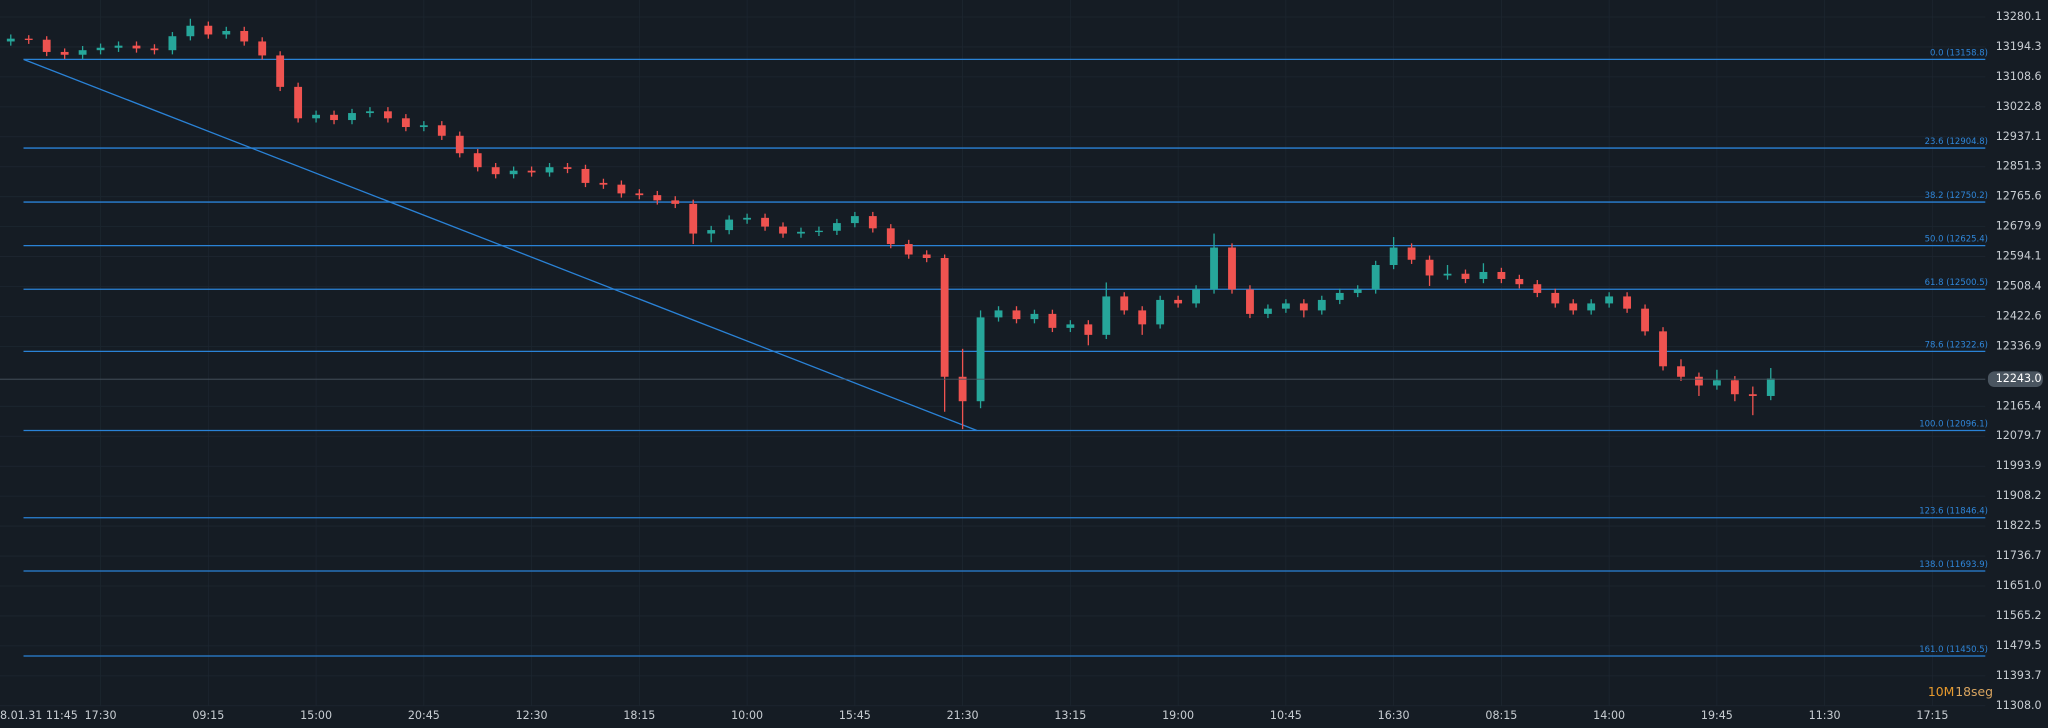 The width and height of the screenshot is (2048, 728). I want to click on x-tick-label: 14:00, so click(1609, 715).